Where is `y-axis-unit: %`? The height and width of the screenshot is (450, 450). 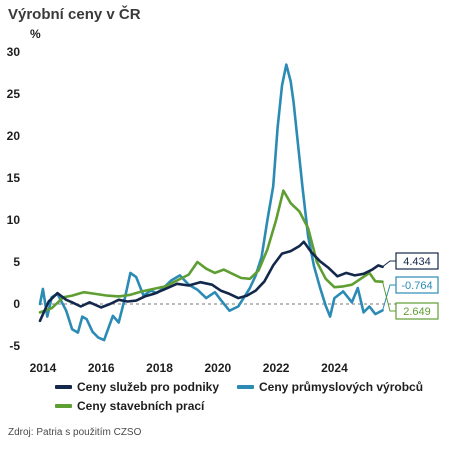 y-axis-unit: % is located at coordinates (35, 34).